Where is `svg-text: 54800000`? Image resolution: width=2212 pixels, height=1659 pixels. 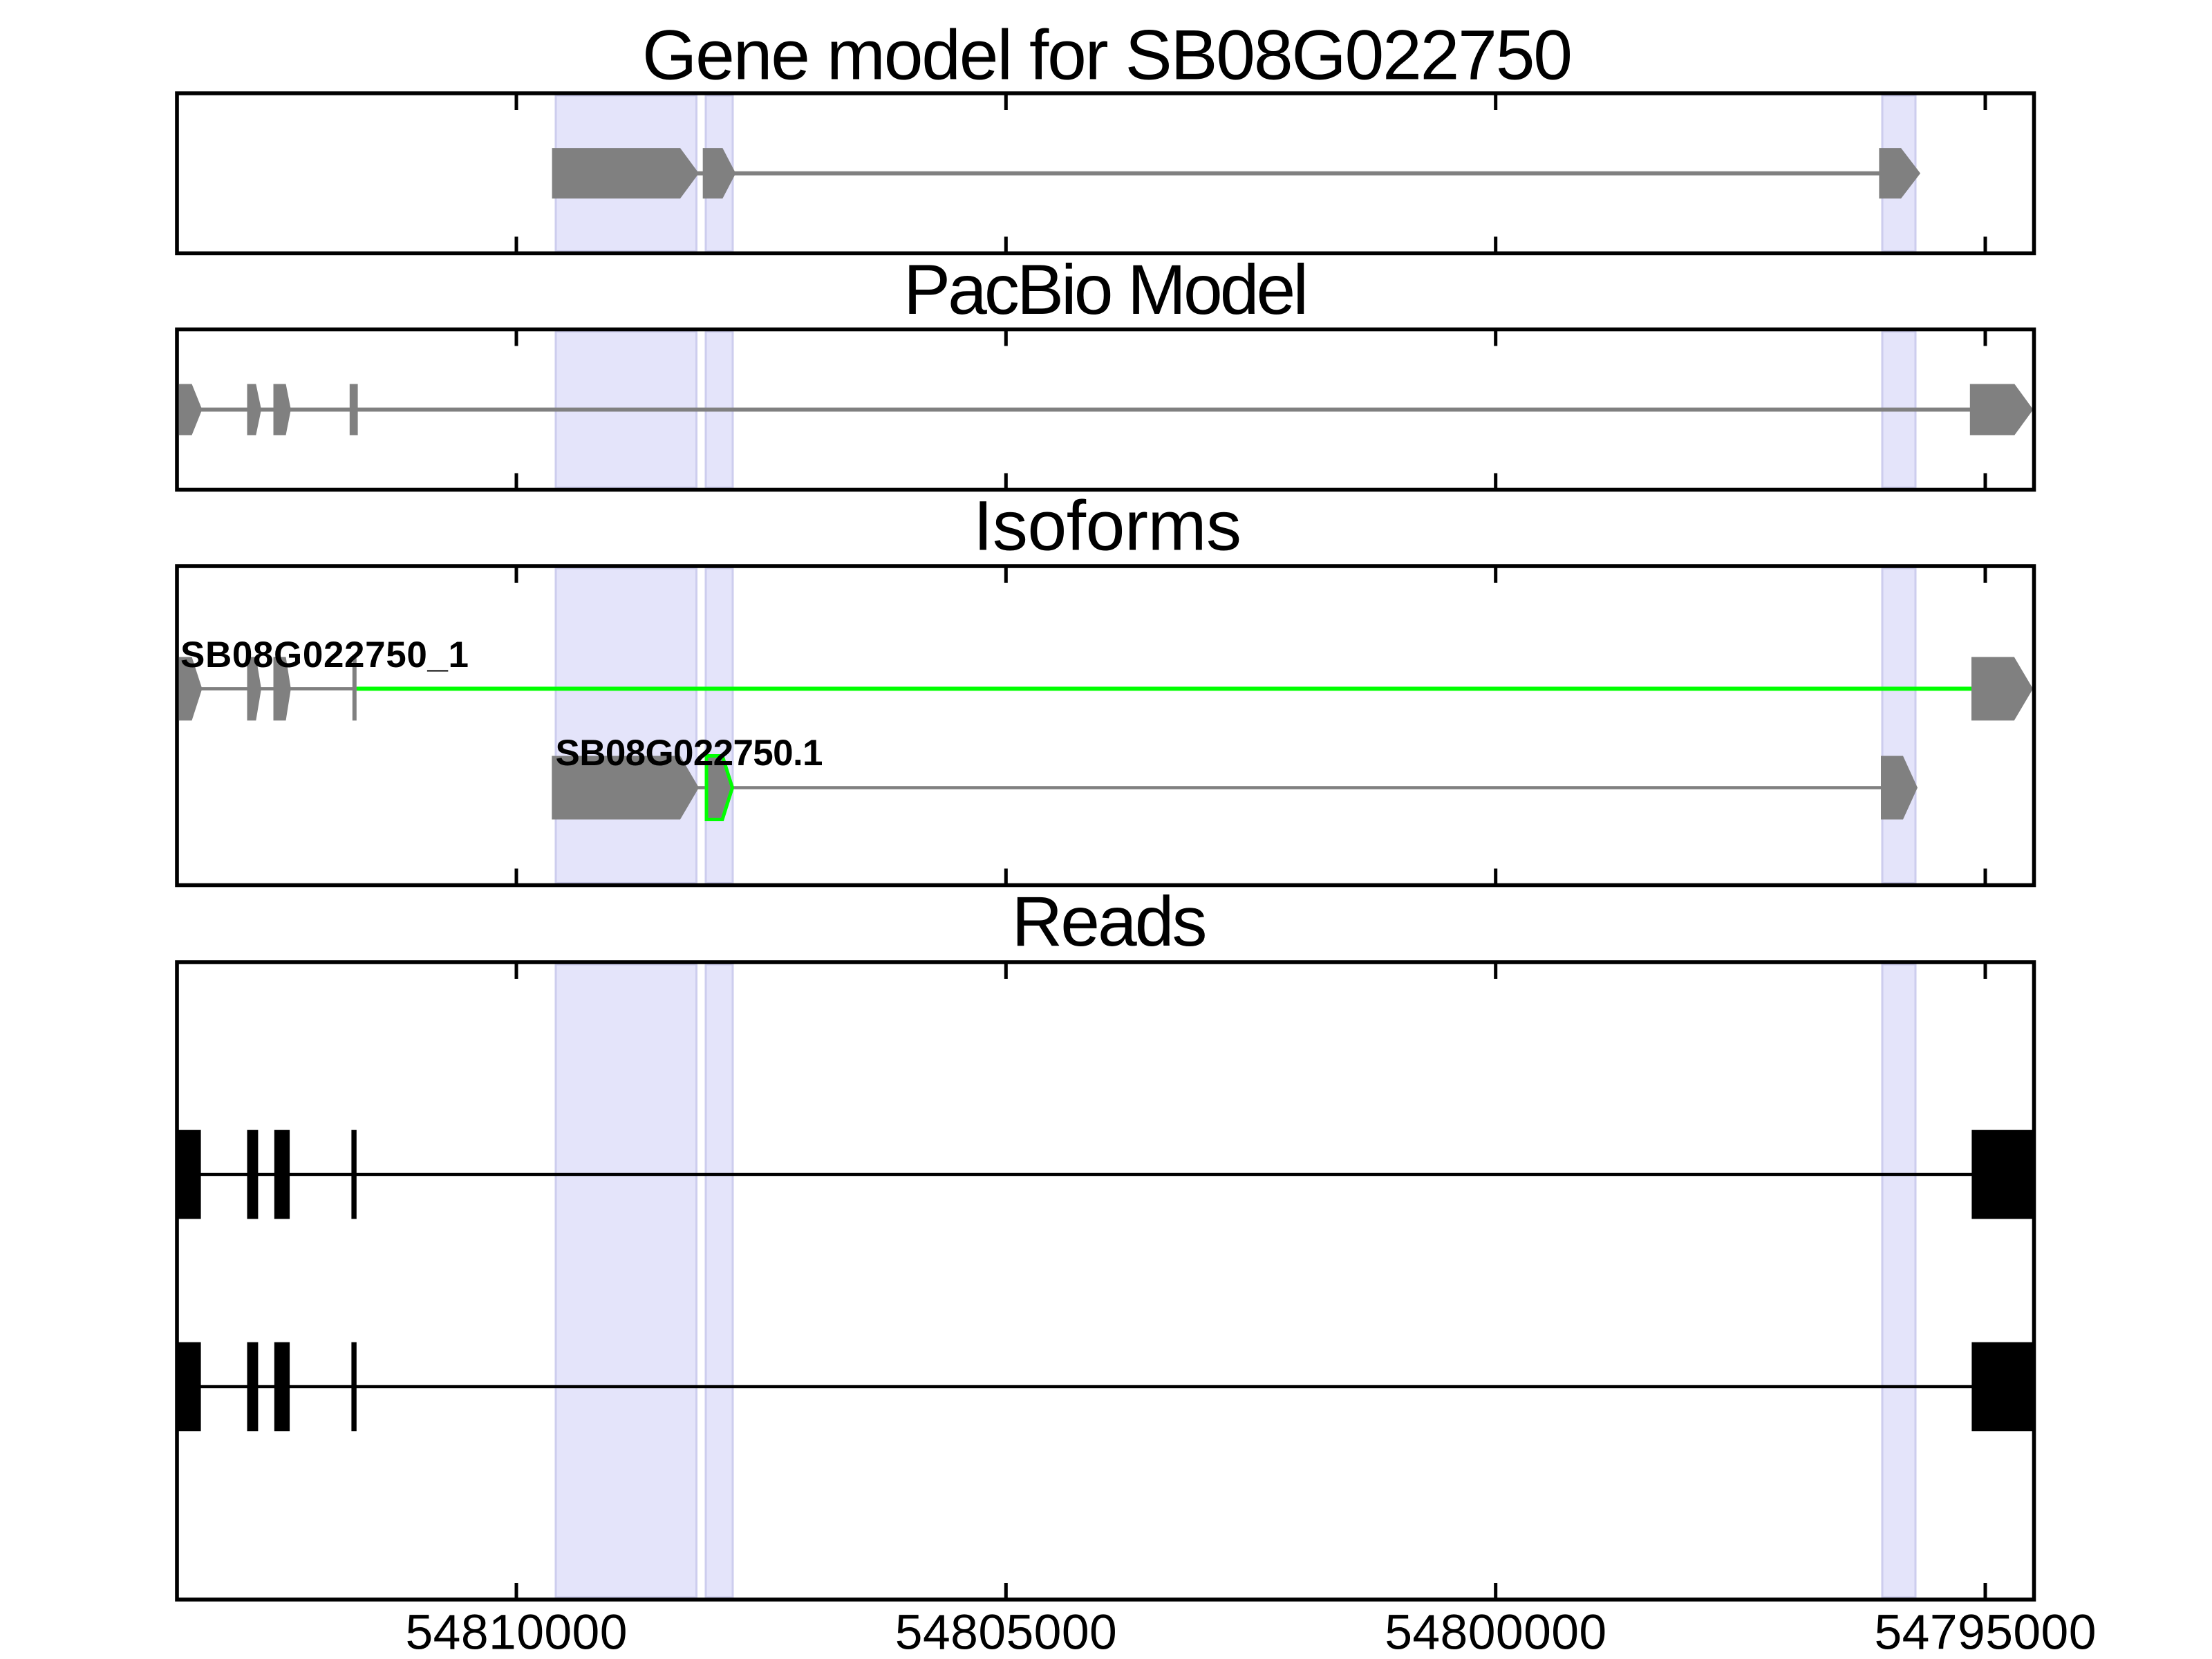 svg-text: 54800000 is located at coordinates (1495, 1632).